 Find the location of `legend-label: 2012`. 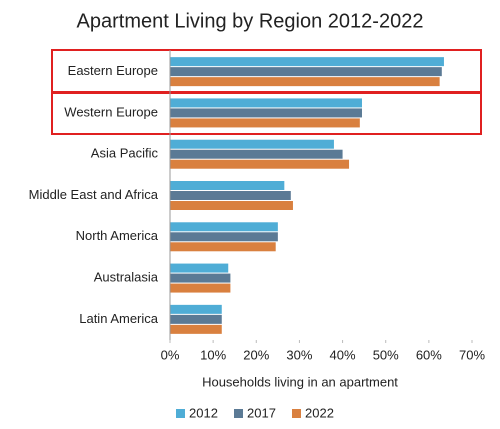

legend-label: 2012 is located at coordinates (203, 412).